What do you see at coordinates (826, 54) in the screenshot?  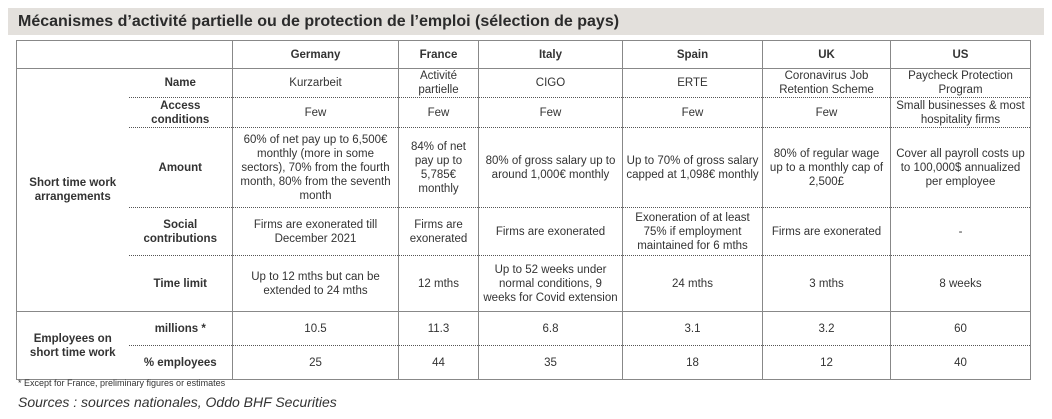 I see `column-header: UK` at bounding box center [826, 54].